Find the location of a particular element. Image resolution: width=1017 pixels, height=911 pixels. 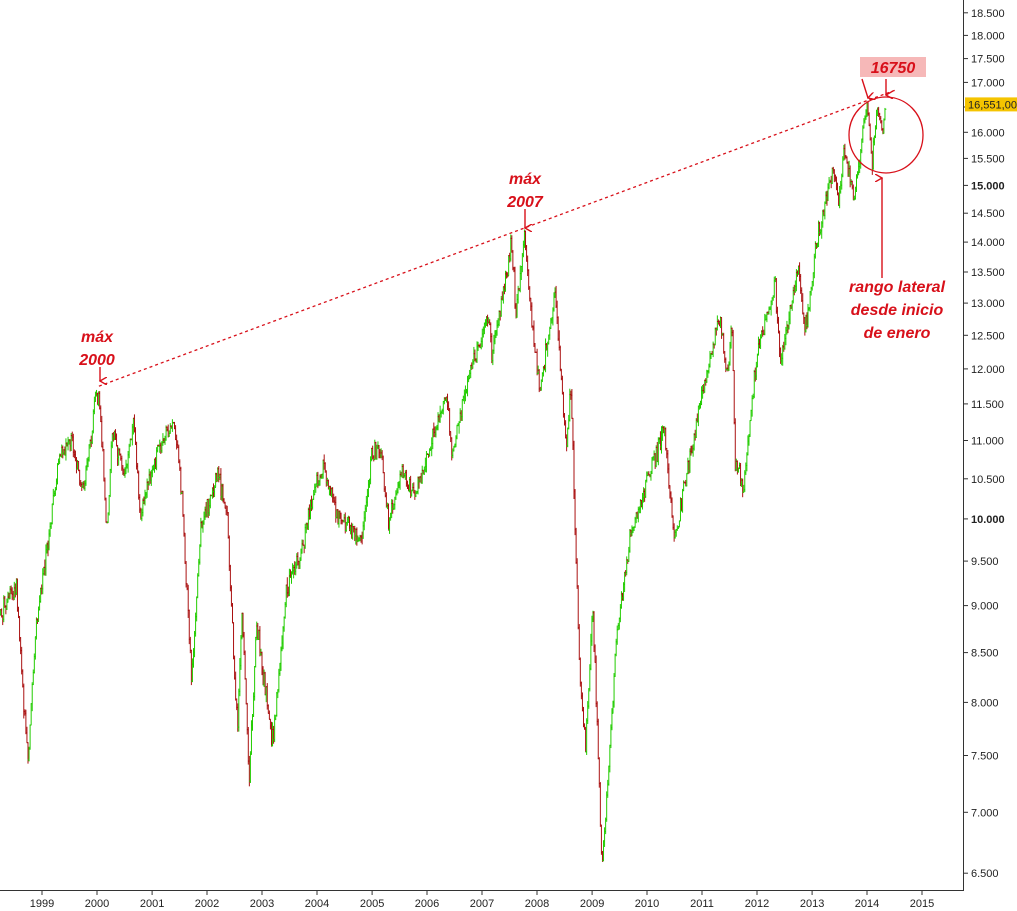

annotation-16750-bg is located at coordinates (893, 67).